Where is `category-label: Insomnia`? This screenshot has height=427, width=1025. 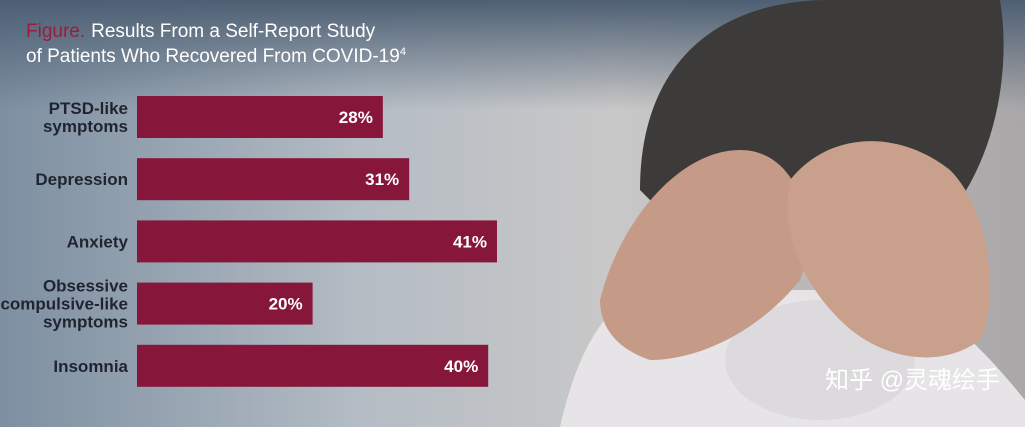
category-label: Insomnia is located at coordinates (90, 366).